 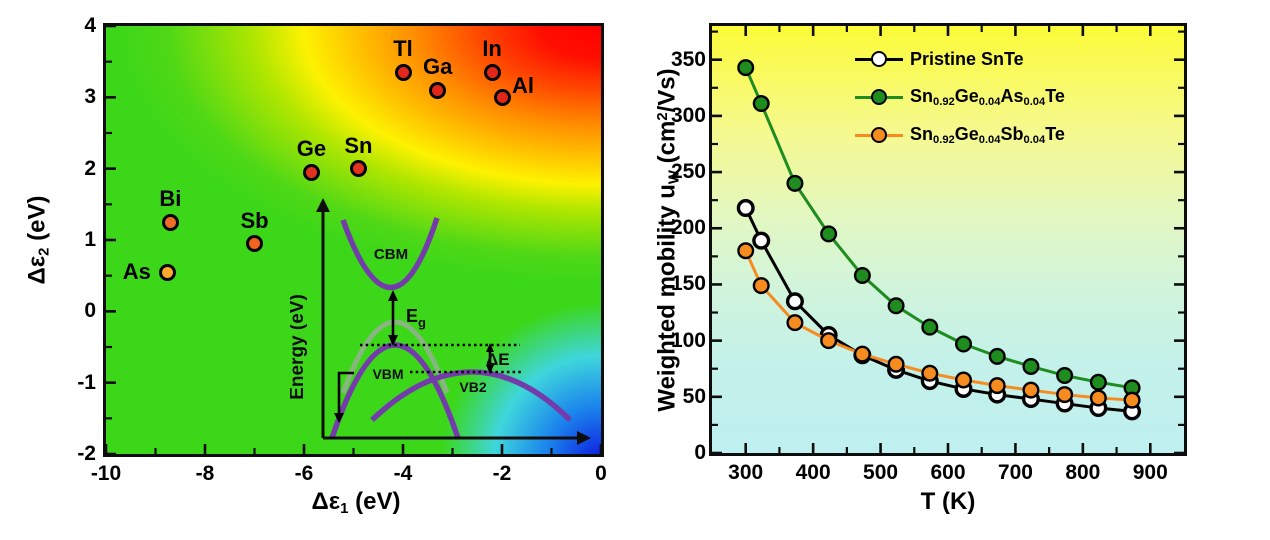 What do you see at coordinates (339, 418) in the screenshot?
I see `bracket-arrowhead-down-icon` at bounding box center [339, 418].